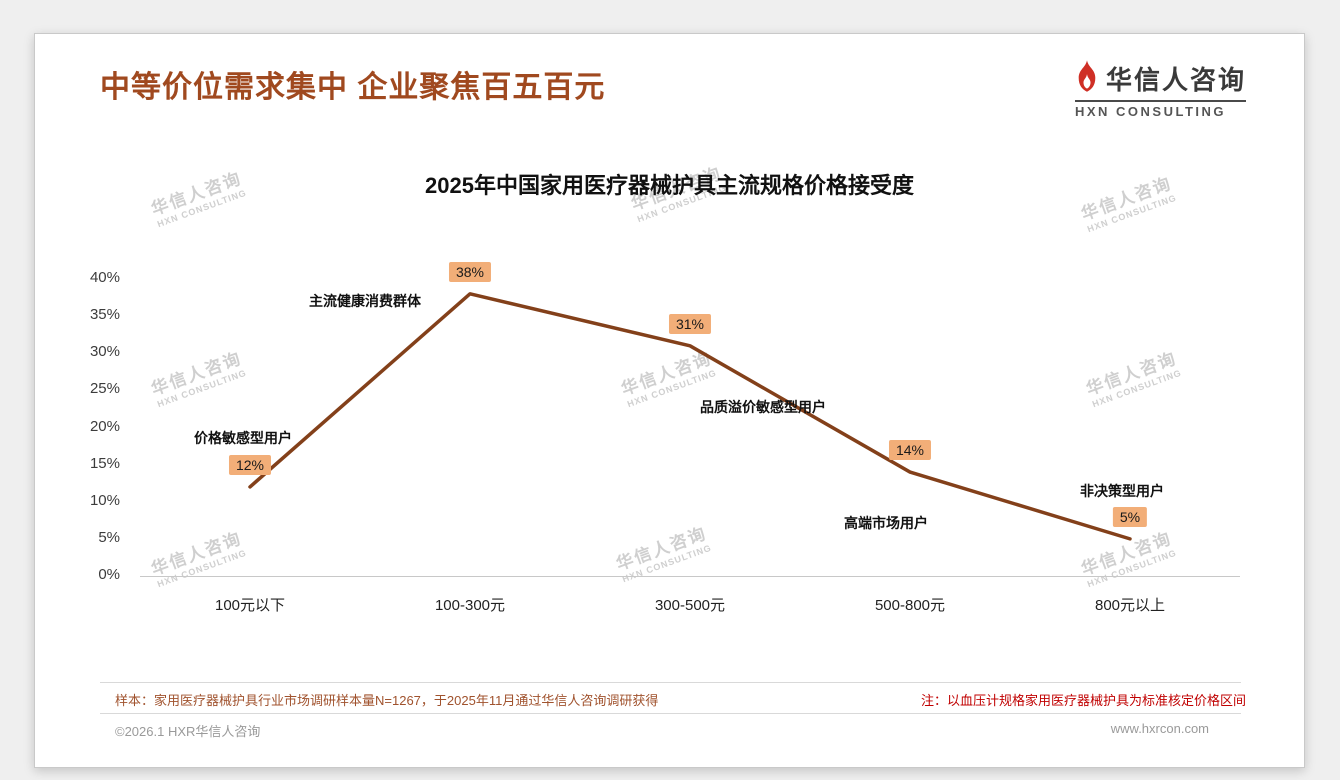 The width and height of the screenshot is (1340, 780). Describe the element at coordinates (109, 537) in the screenshot. I see `y-axis-tick: 5%` at that location.